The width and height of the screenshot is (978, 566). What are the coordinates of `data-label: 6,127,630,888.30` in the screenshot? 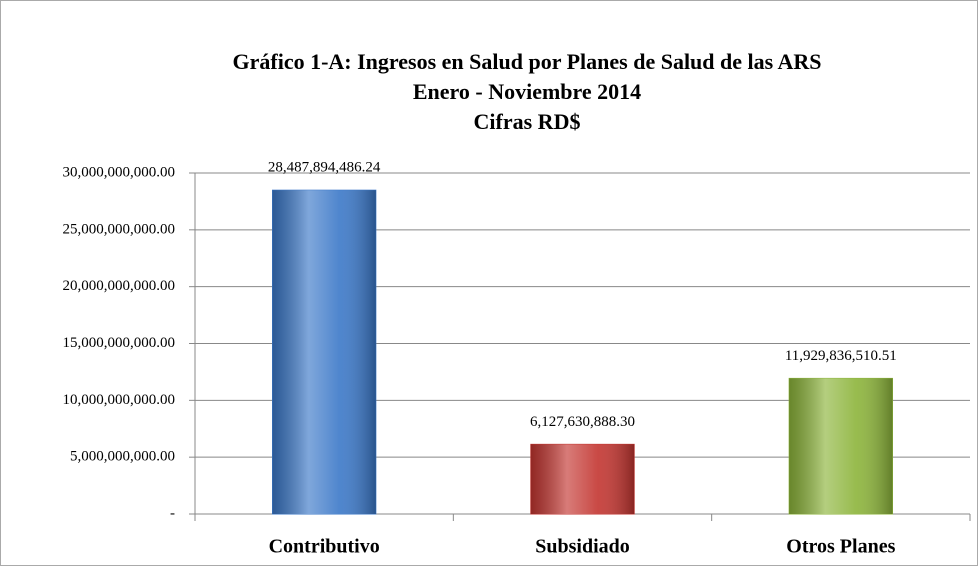 It's located at (582, 422).